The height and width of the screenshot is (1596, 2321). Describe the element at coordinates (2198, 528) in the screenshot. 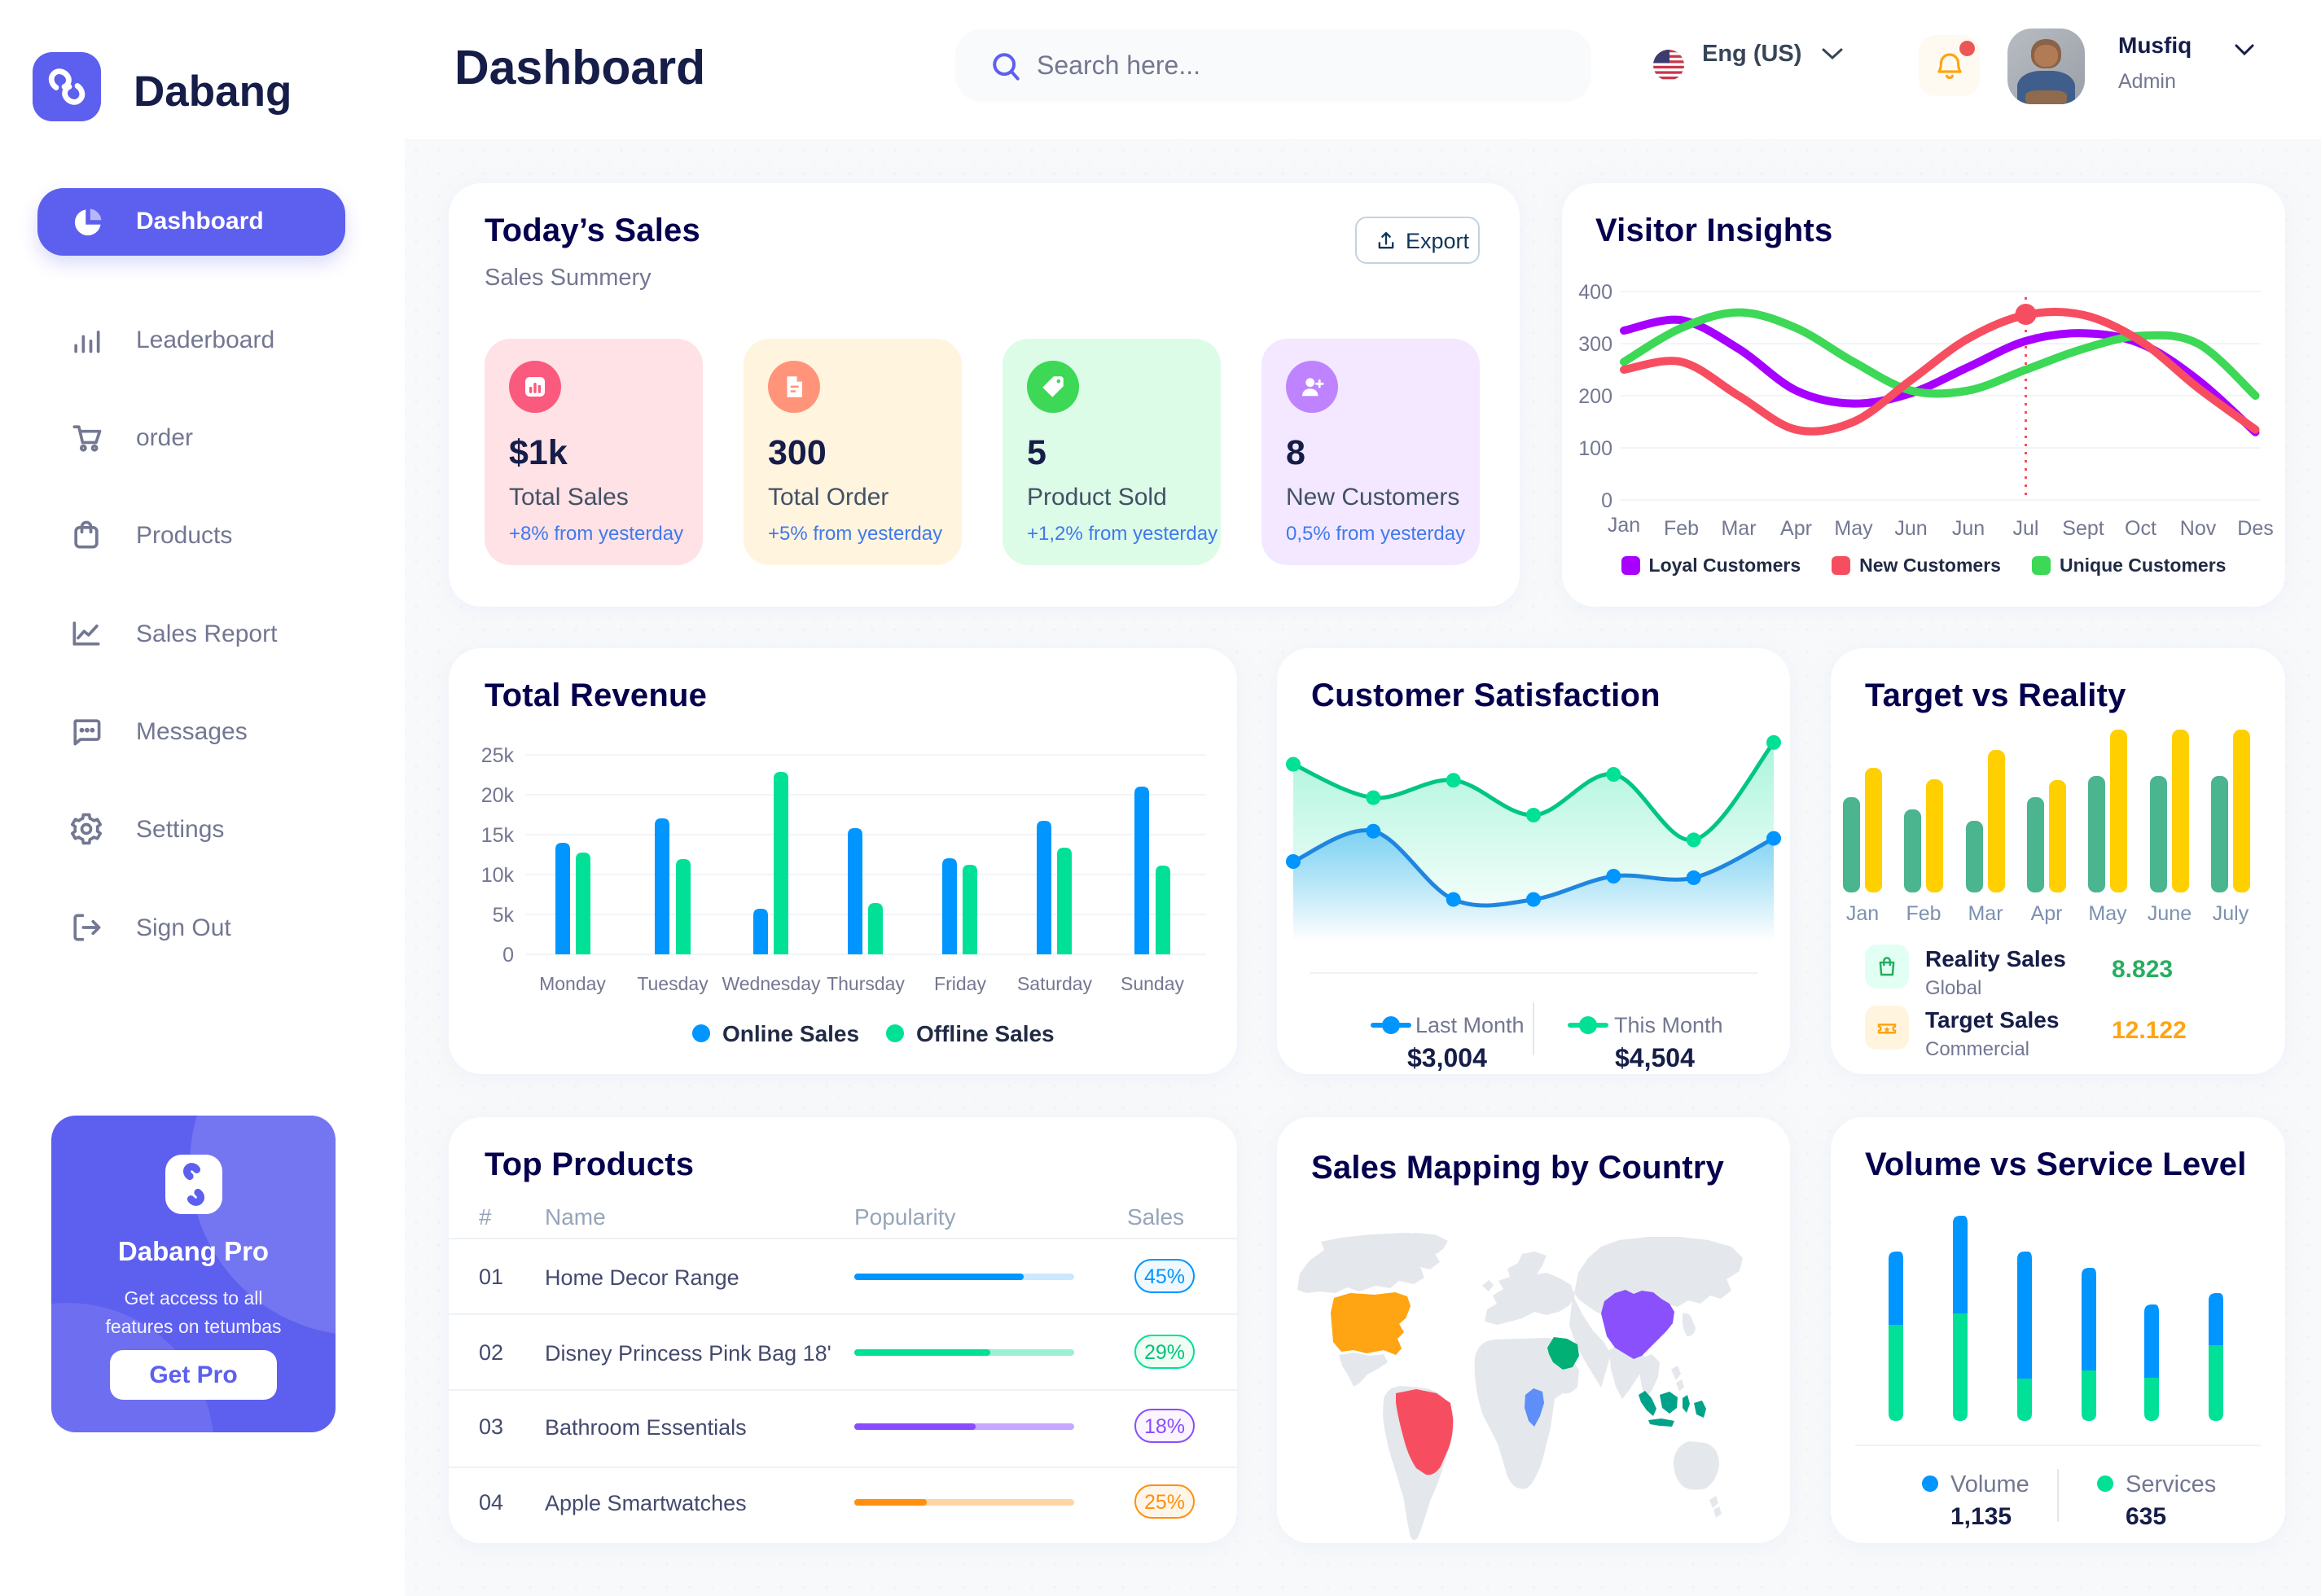

I see `svg-text: Nov` at that location.